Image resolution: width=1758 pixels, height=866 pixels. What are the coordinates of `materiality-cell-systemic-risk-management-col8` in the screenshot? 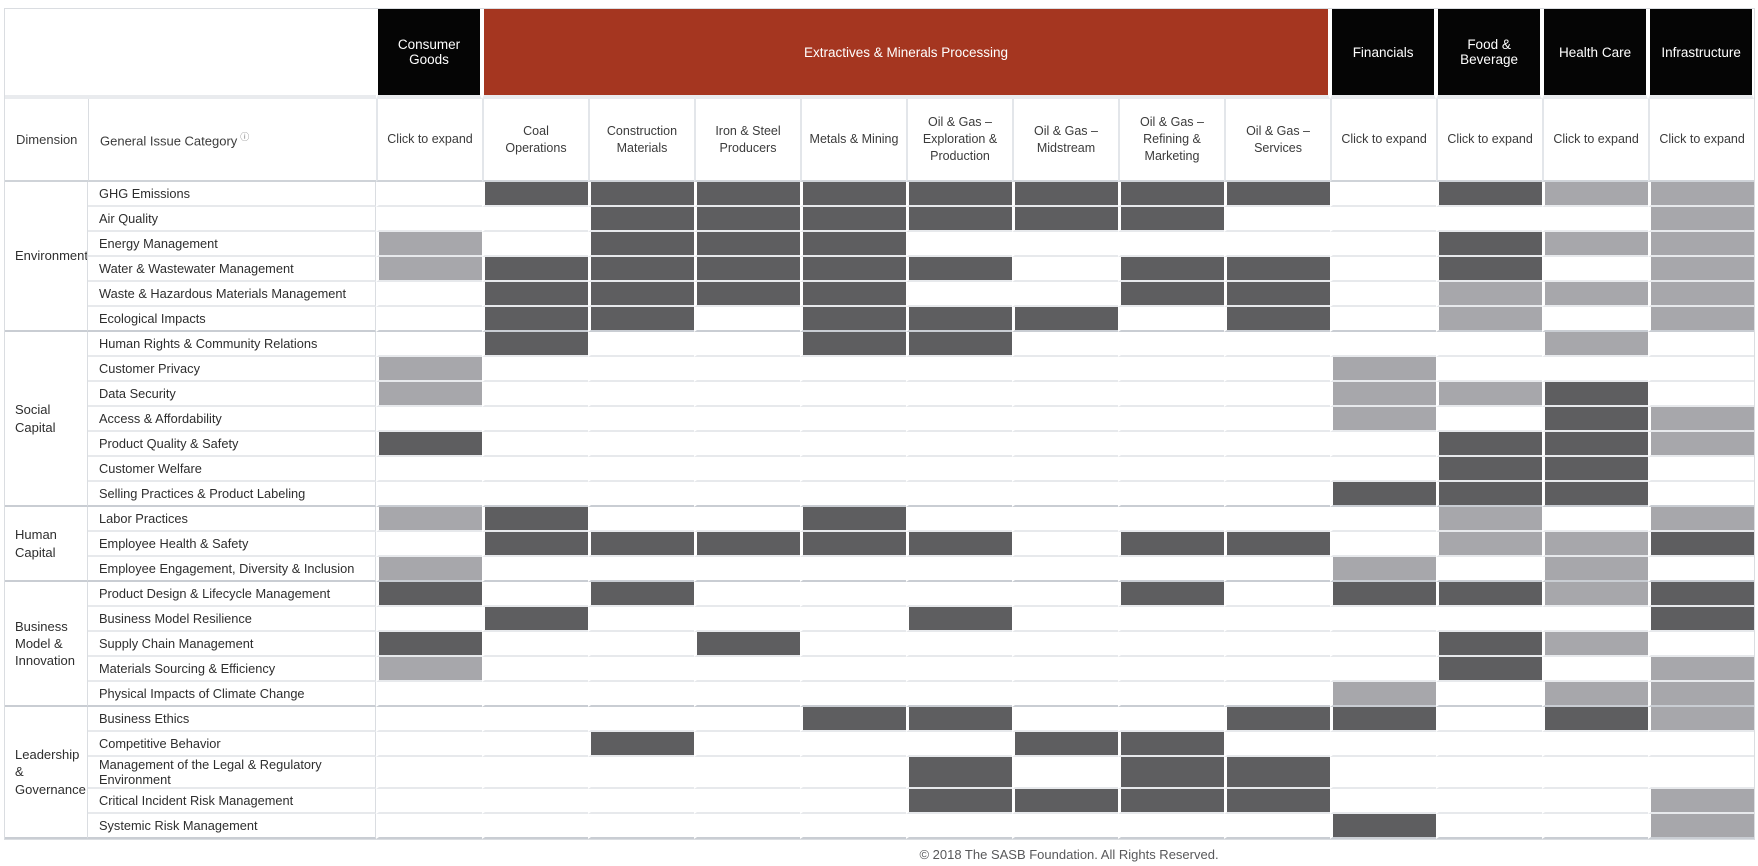 It's located at (1171, 826).